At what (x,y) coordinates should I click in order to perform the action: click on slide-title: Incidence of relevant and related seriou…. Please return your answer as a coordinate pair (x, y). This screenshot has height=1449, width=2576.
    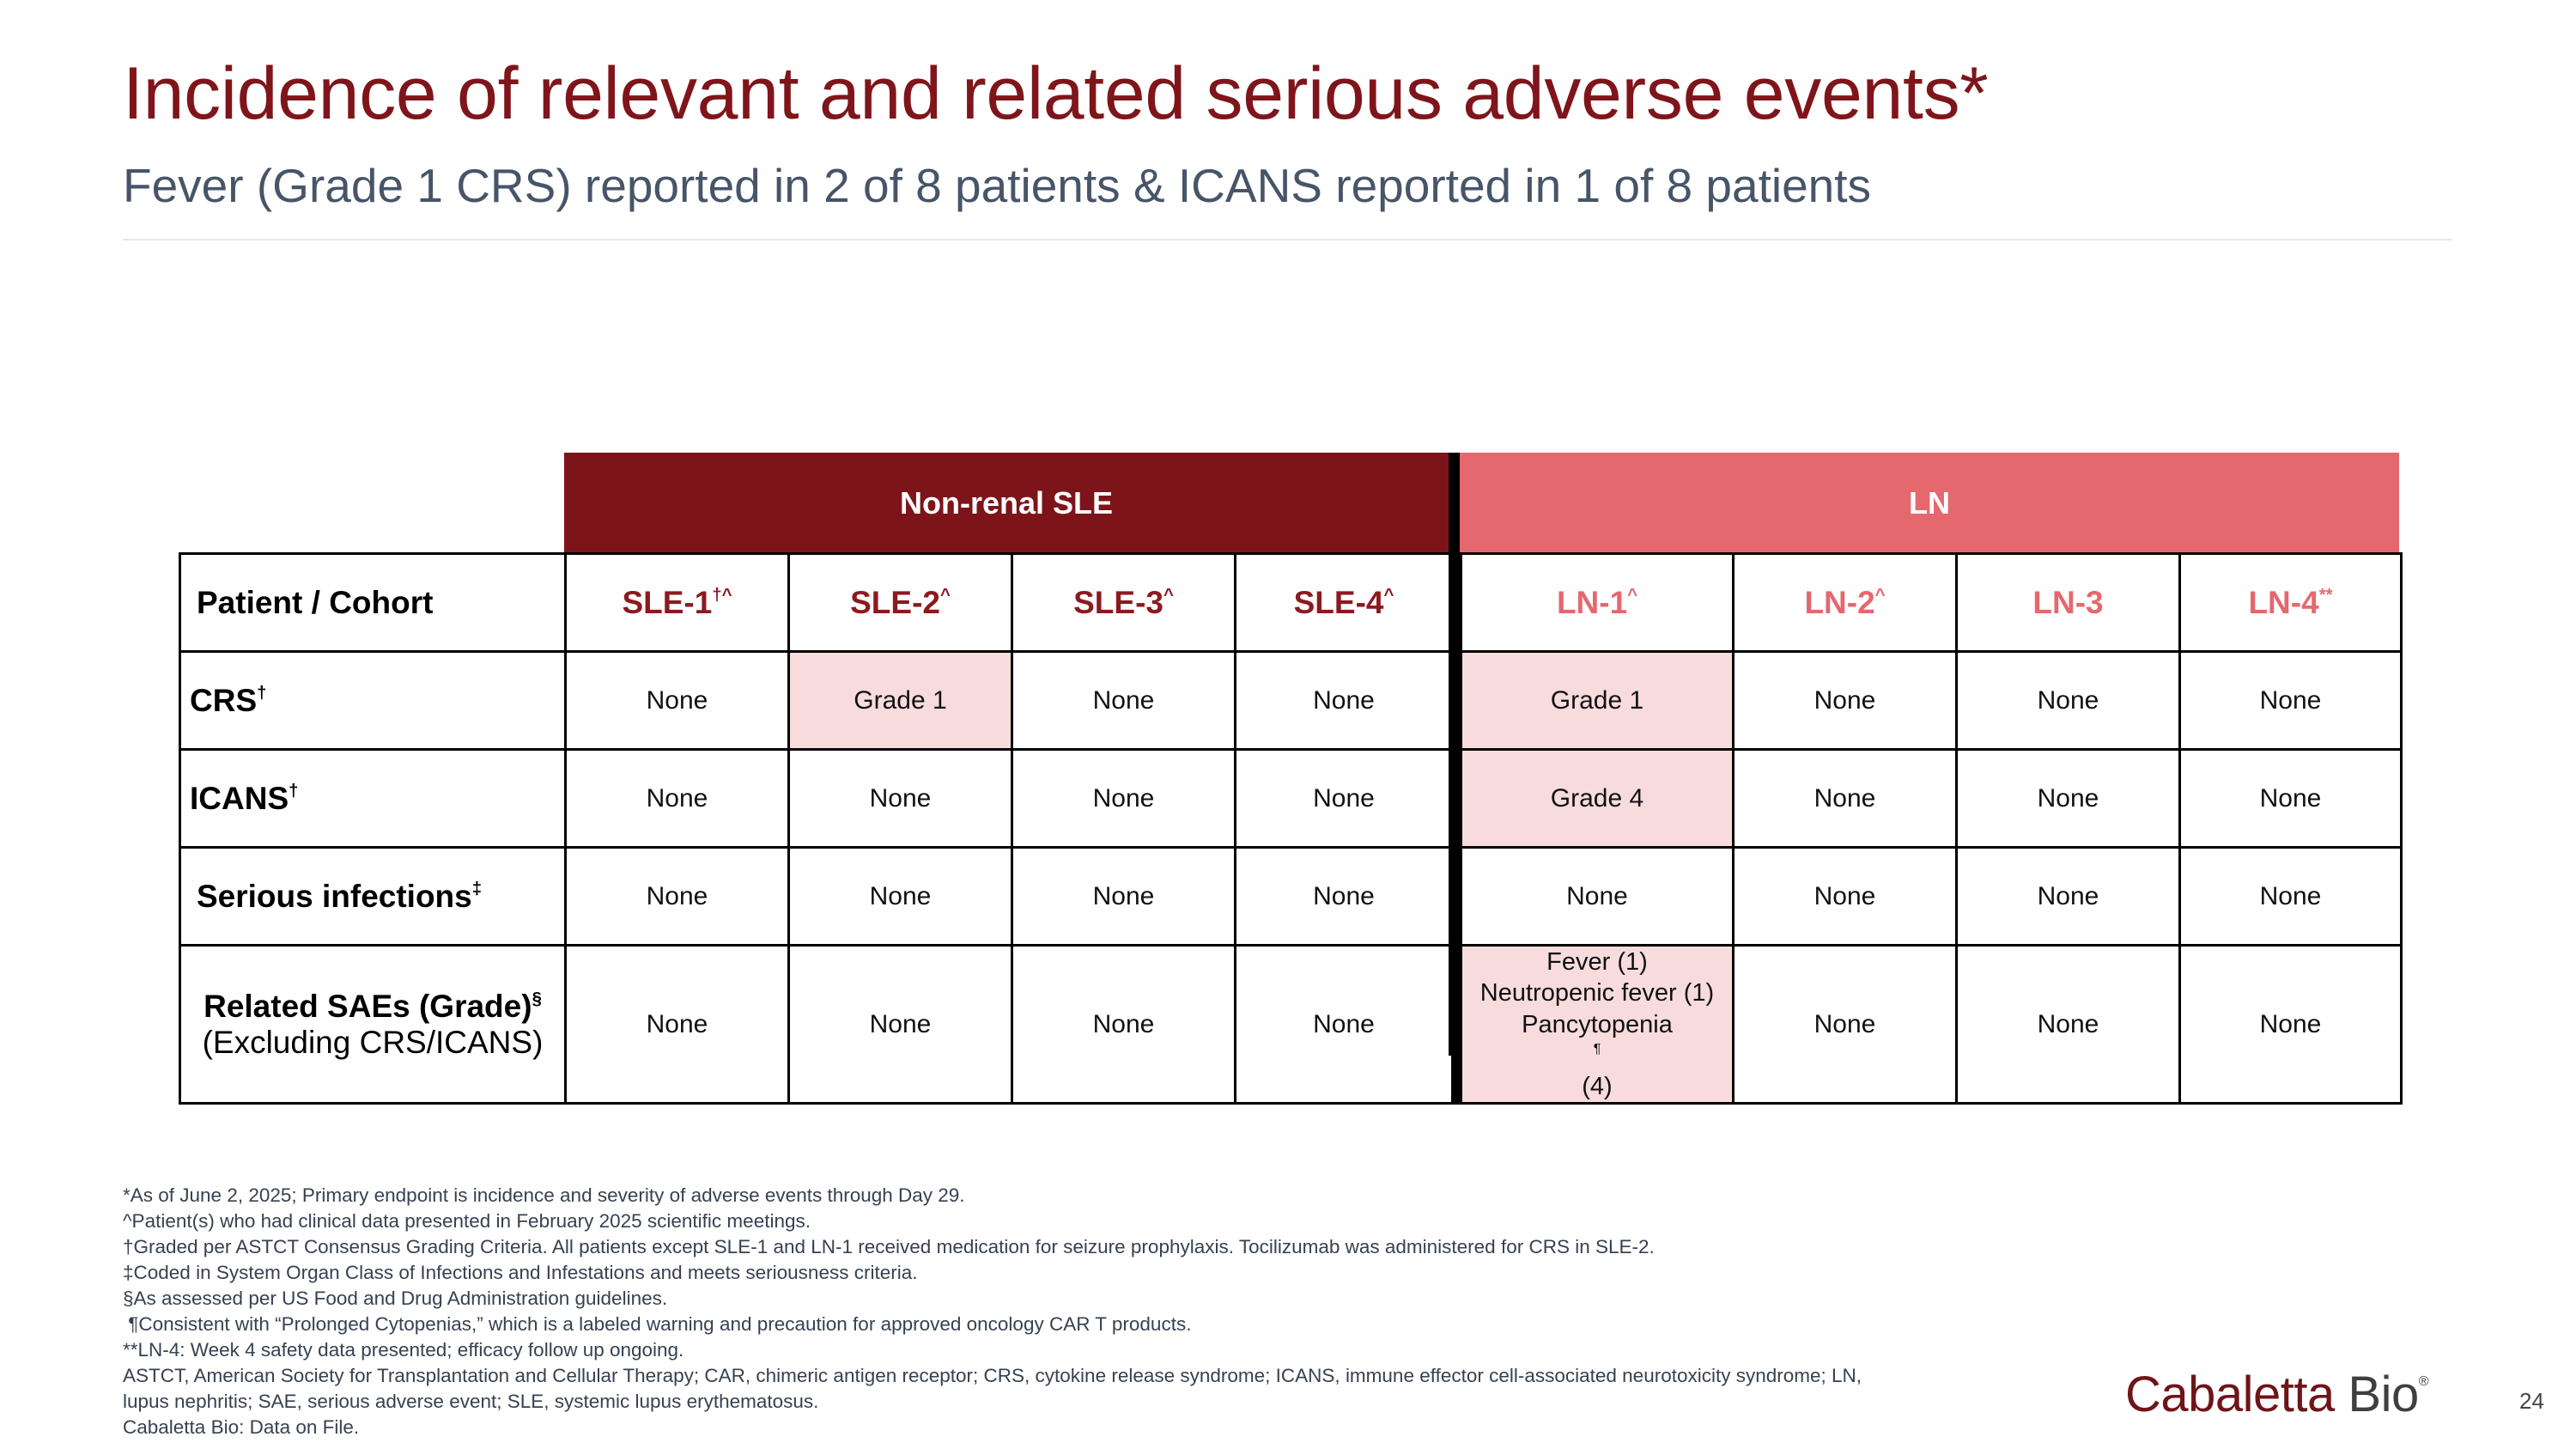
    Looking at the image, I should click on (1056, 93).